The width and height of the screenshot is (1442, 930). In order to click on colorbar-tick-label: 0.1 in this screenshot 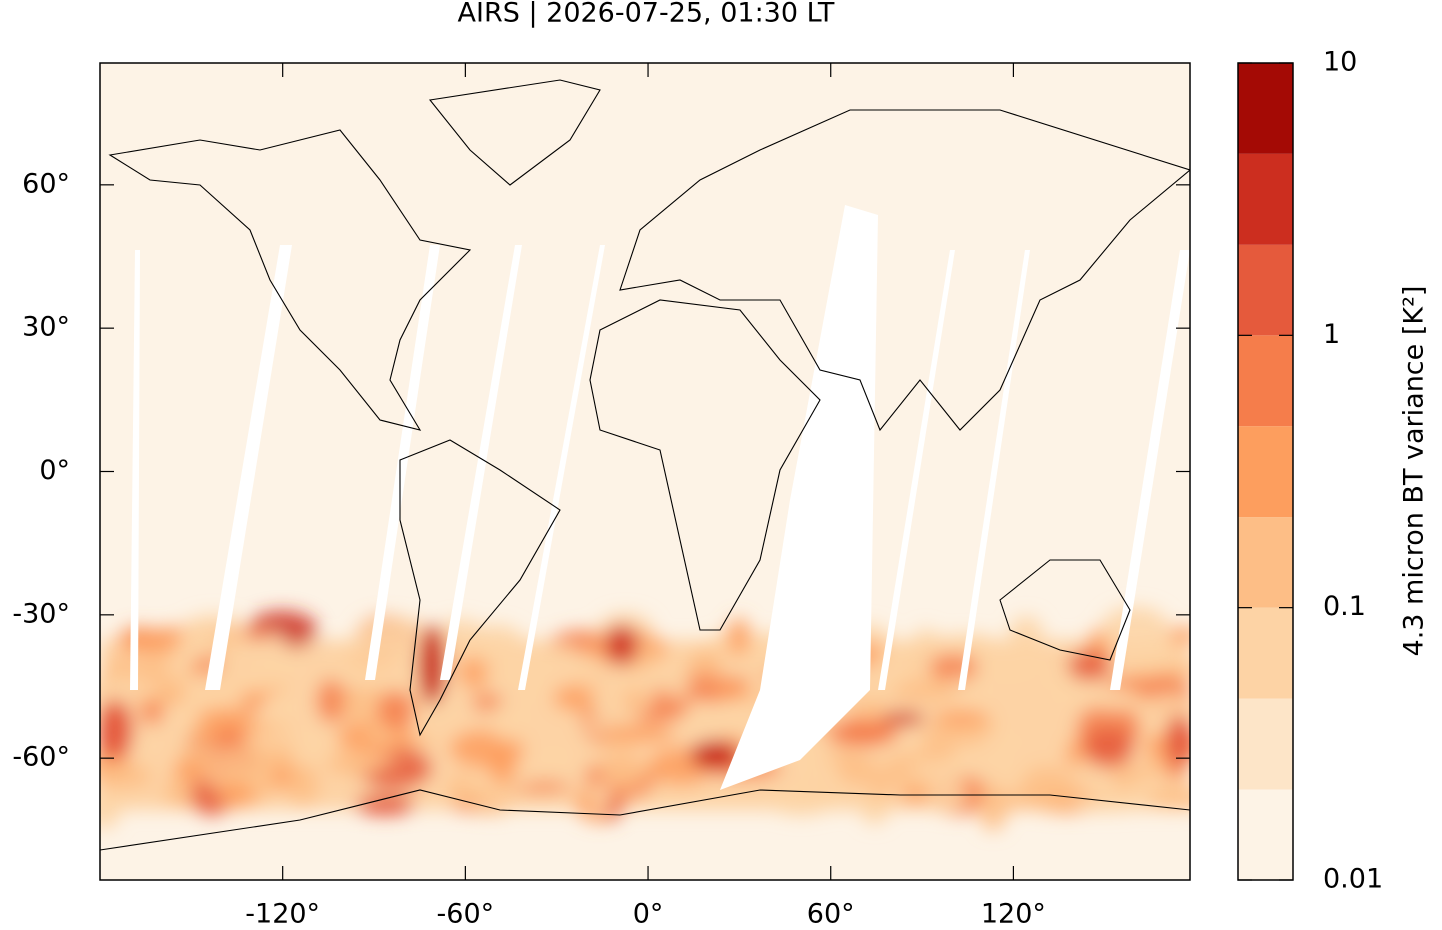, I will do `click(1344, 606)`.